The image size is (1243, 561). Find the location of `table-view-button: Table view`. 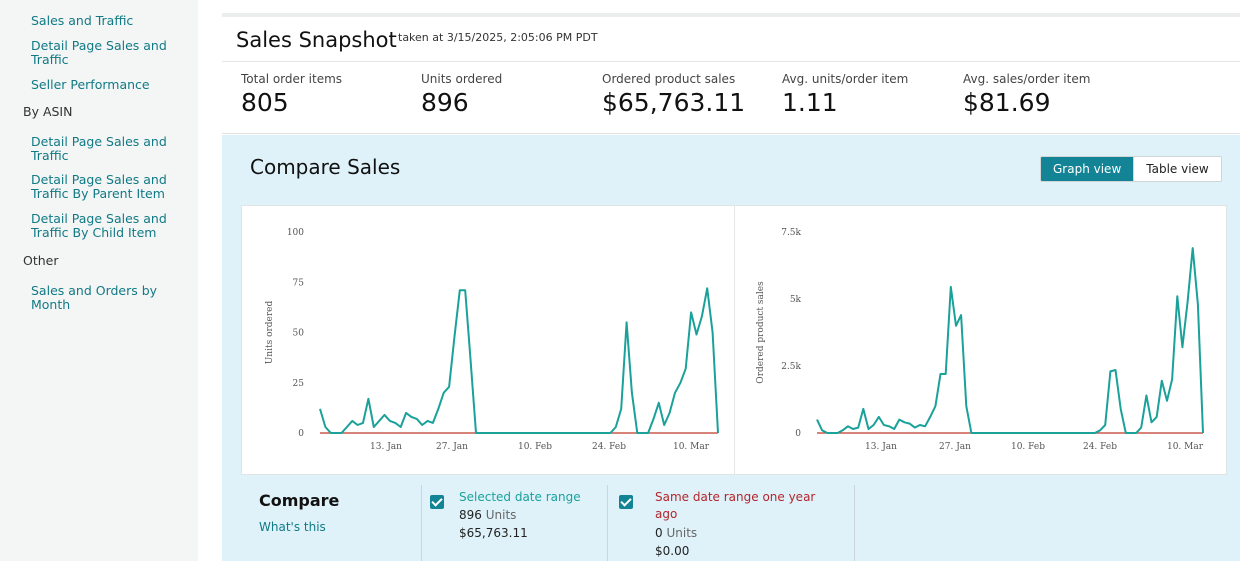

table-view-button: Table view is located at coordinates (1177, 169).